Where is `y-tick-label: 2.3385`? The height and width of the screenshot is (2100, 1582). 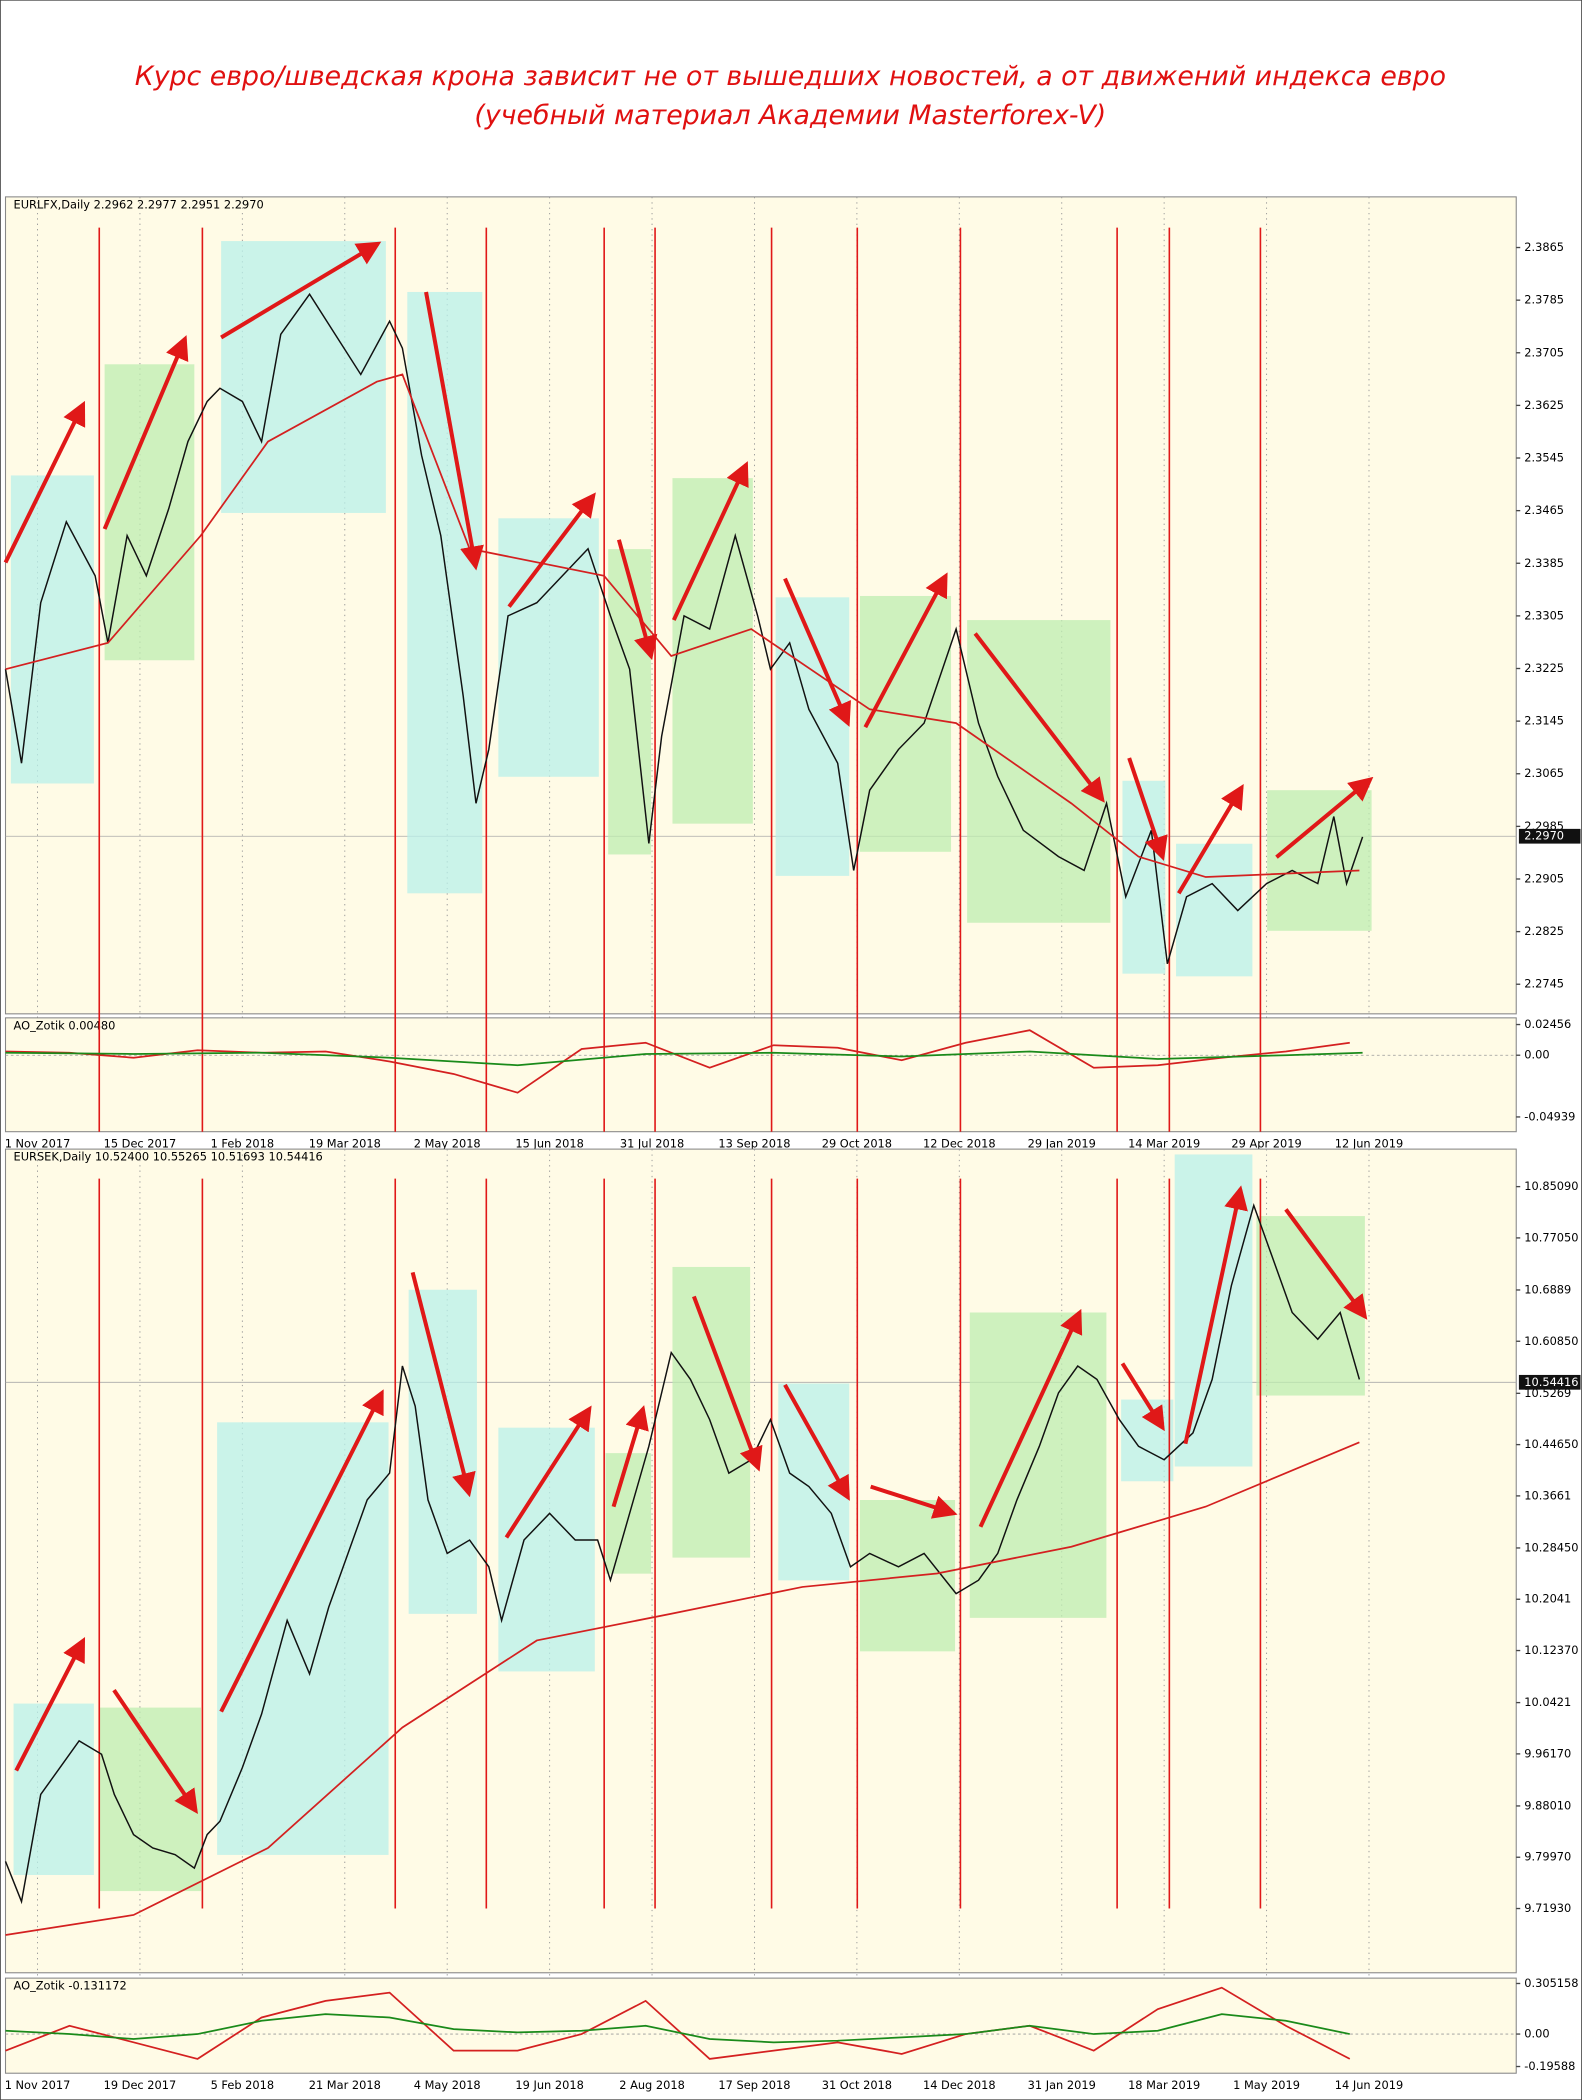 y-tick-label: 2.3385 is located at coordinates (1544, 563).